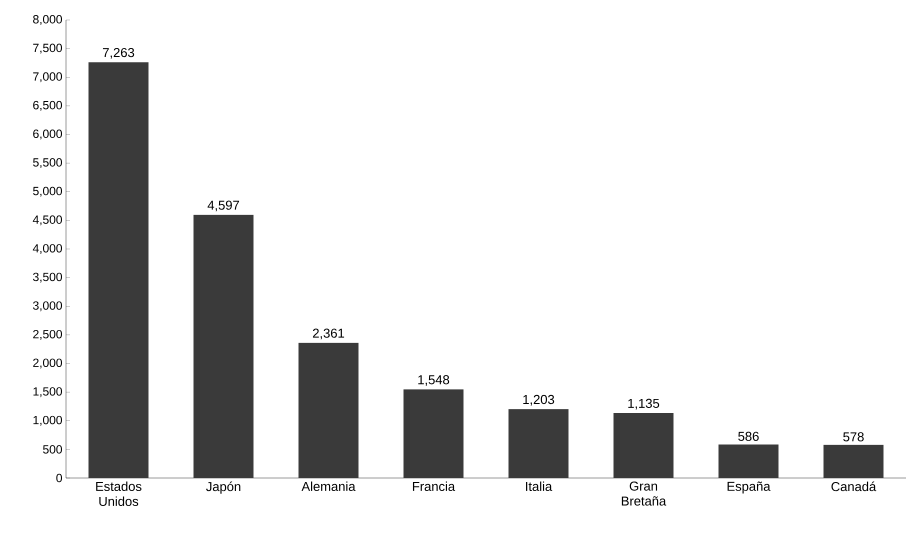 This screenshot has width=914, height=552. What do you see at coordinates (47, 20) in the screenshot?
I see `y-tick-label: 8,000` at bounding box center [47, 20].